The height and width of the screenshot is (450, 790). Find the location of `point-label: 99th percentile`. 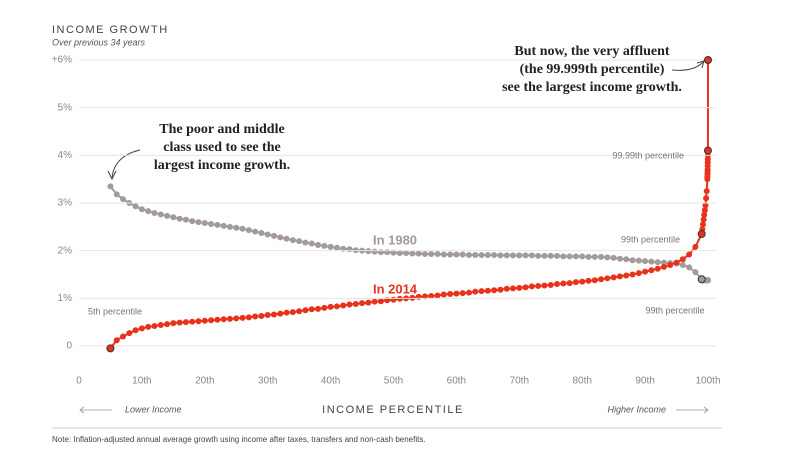

point-label: 99th percentile is located at coordinates (650, 239).